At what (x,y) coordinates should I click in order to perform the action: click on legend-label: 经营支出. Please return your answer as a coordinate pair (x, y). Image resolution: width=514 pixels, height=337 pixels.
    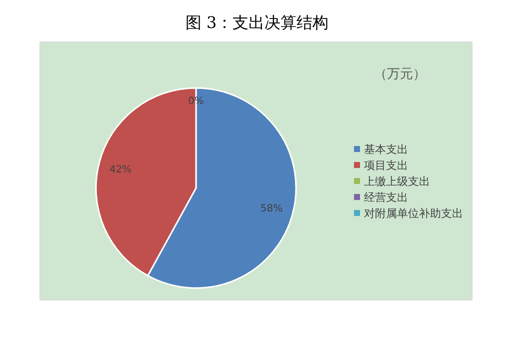
    Looking at the image, I should click on (386, 197).